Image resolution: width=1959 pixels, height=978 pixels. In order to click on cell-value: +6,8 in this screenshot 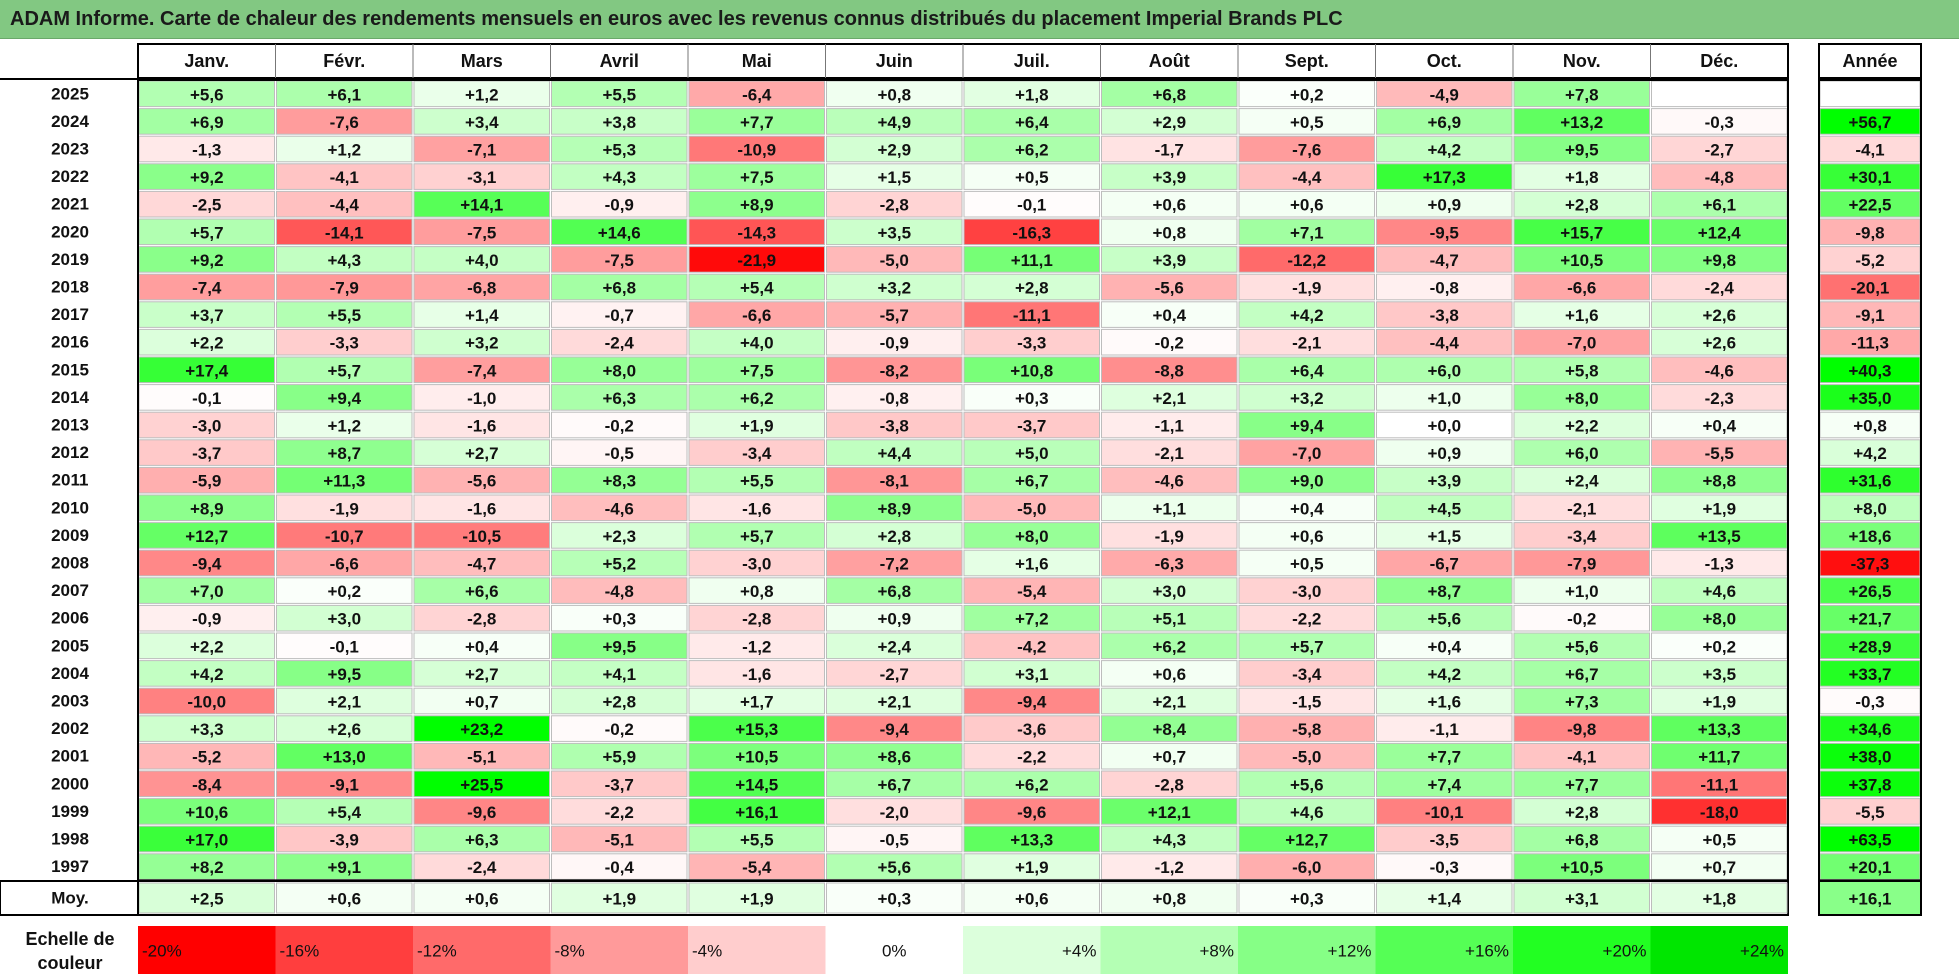, I will do `click(894, 591)`.